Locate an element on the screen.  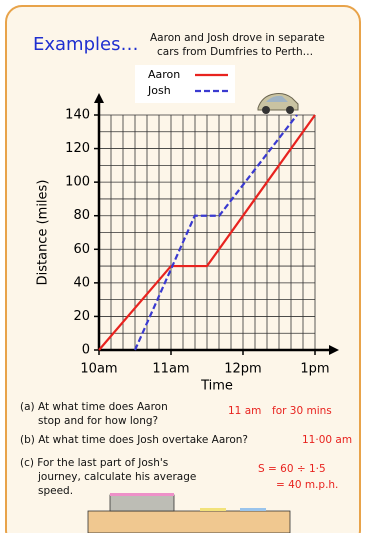
car-icon is located at coordinates (278, 103).